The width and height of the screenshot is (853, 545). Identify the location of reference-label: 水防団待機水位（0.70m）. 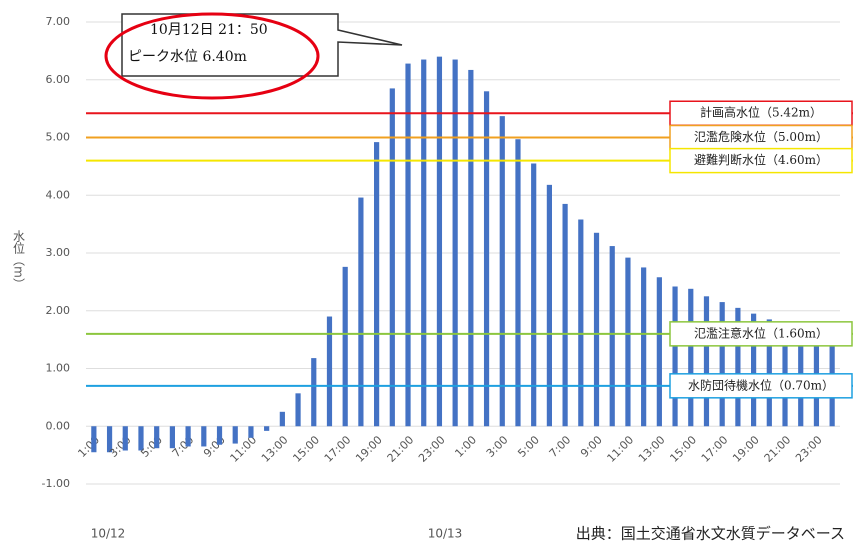
(761, 384).